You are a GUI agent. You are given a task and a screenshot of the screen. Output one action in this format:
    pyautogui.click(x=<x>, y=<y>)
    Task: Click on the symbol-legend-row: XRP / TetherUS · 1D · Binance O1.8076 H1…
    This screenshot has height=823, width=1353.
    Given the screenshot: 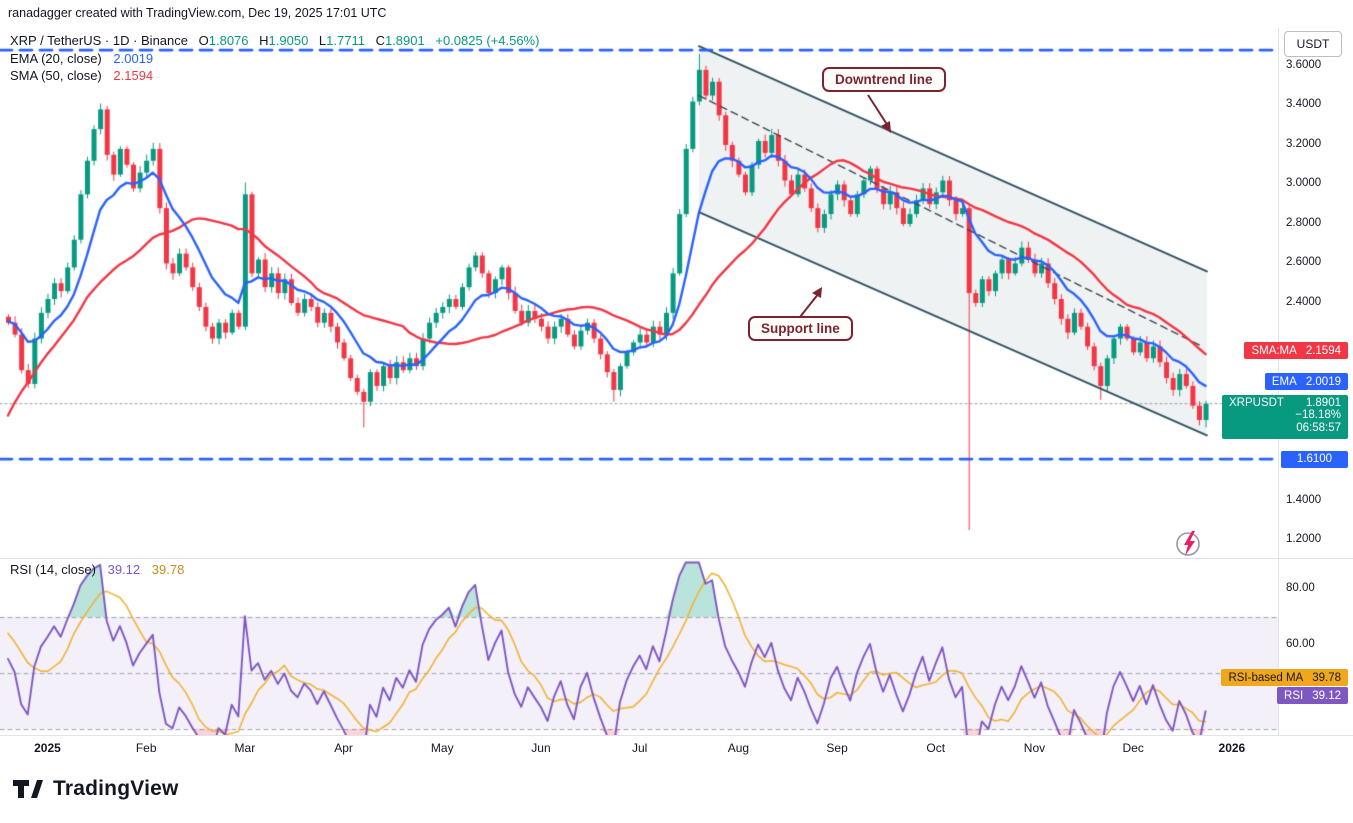 What is the action you would take?
    pyautogui.click(x=274, y=41)
    